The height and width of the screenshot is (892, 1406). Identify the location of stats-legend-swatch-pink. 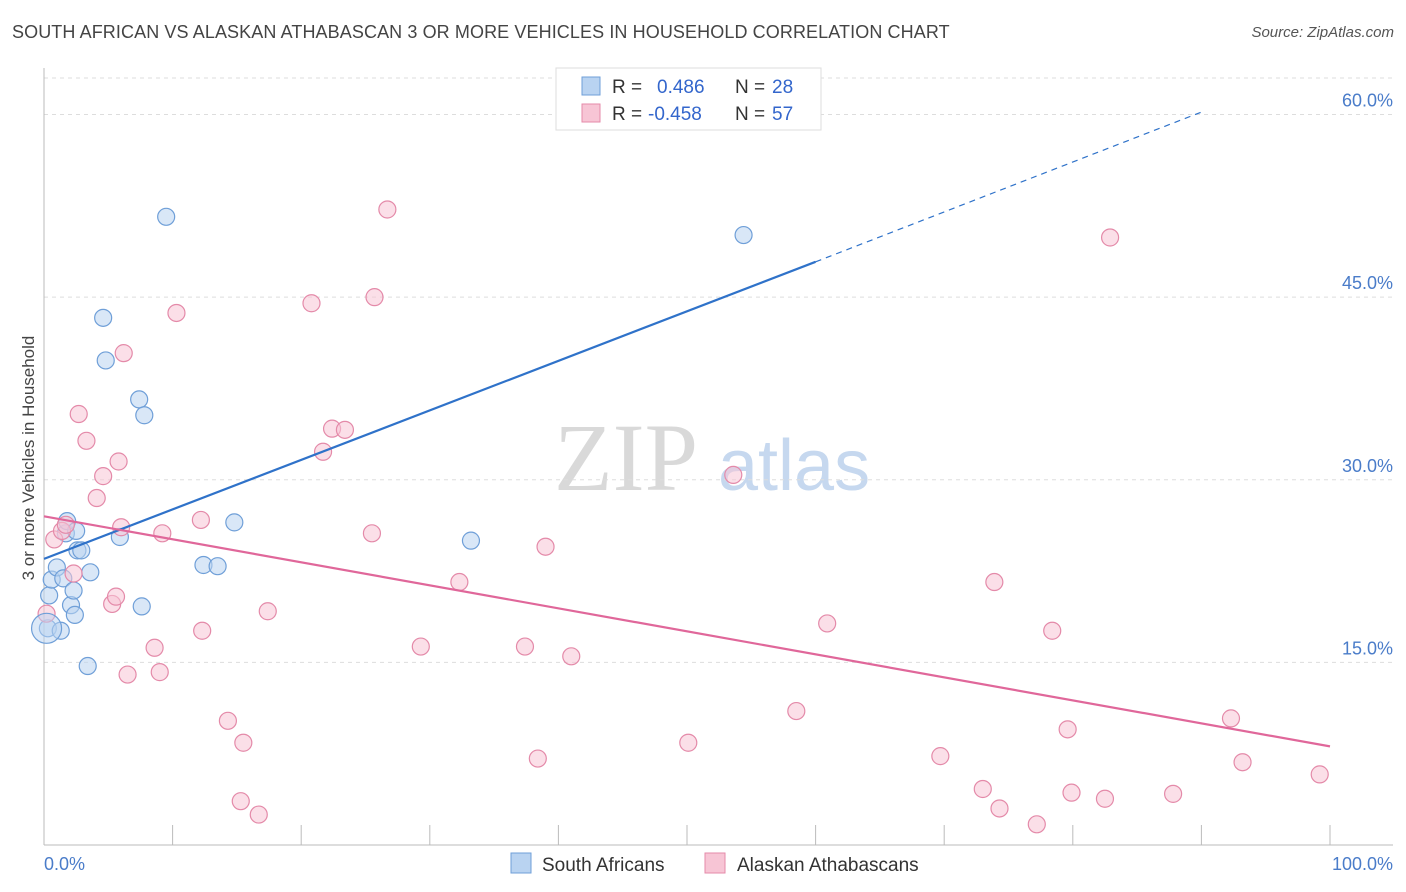
(591, 113).